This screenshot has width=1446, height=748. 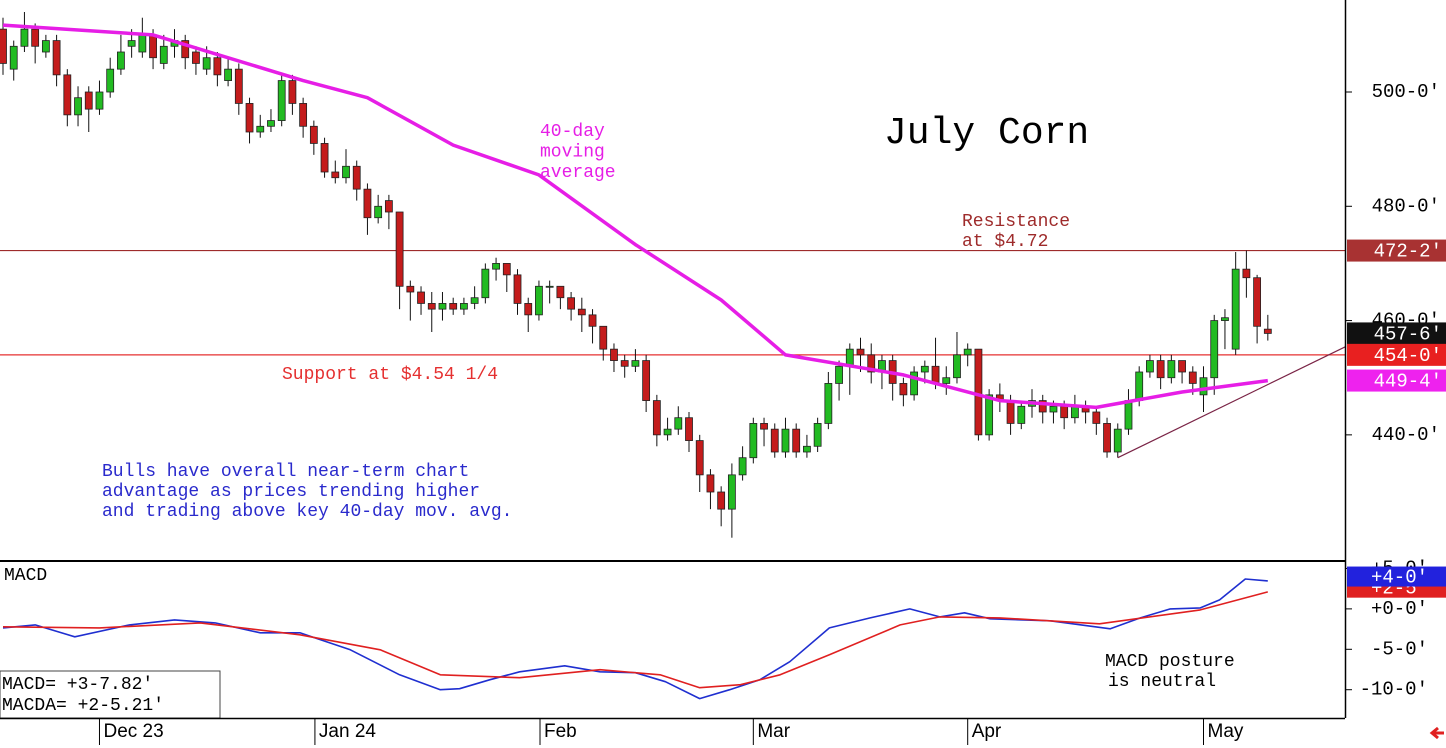 I want to click on x-tick-label: Jan 24, so click(x=347, y=731).